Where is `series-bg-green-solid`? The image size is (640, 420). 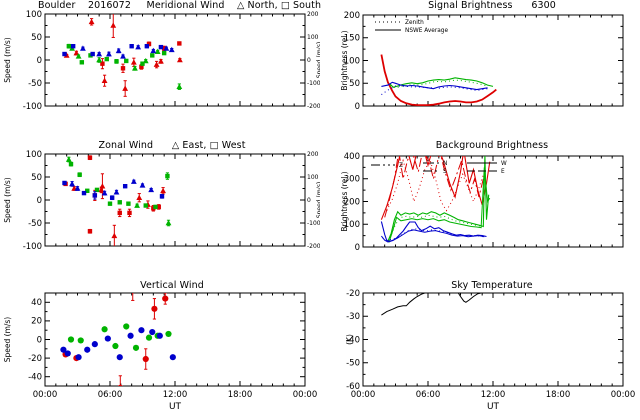 series-bg-green-solid is located at coordinates (438, 199).